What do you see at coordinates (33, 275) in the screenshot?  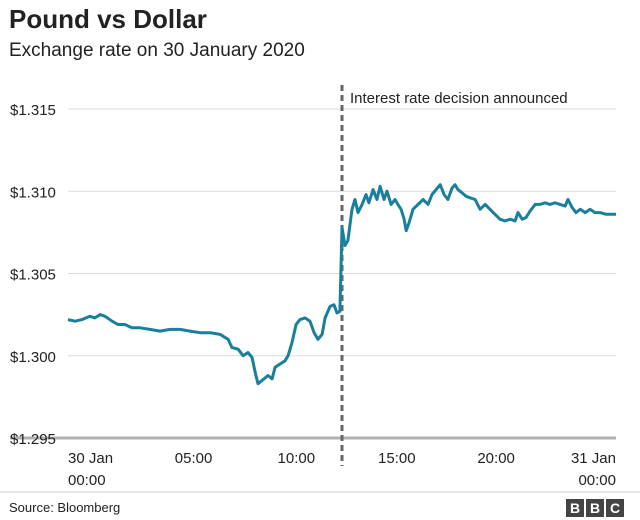 I see `y-tick-label: $1.305` at bounding box center [33, 275].